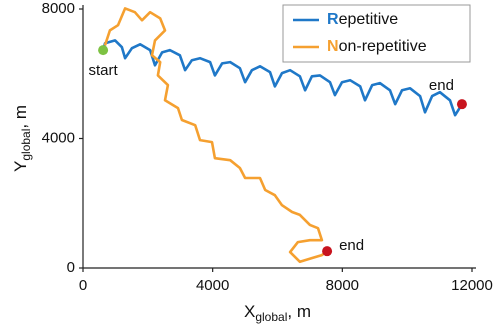 This screenshot has height=331, width=500. I want to click on y-tick-label: 8000, so click(58, 8).